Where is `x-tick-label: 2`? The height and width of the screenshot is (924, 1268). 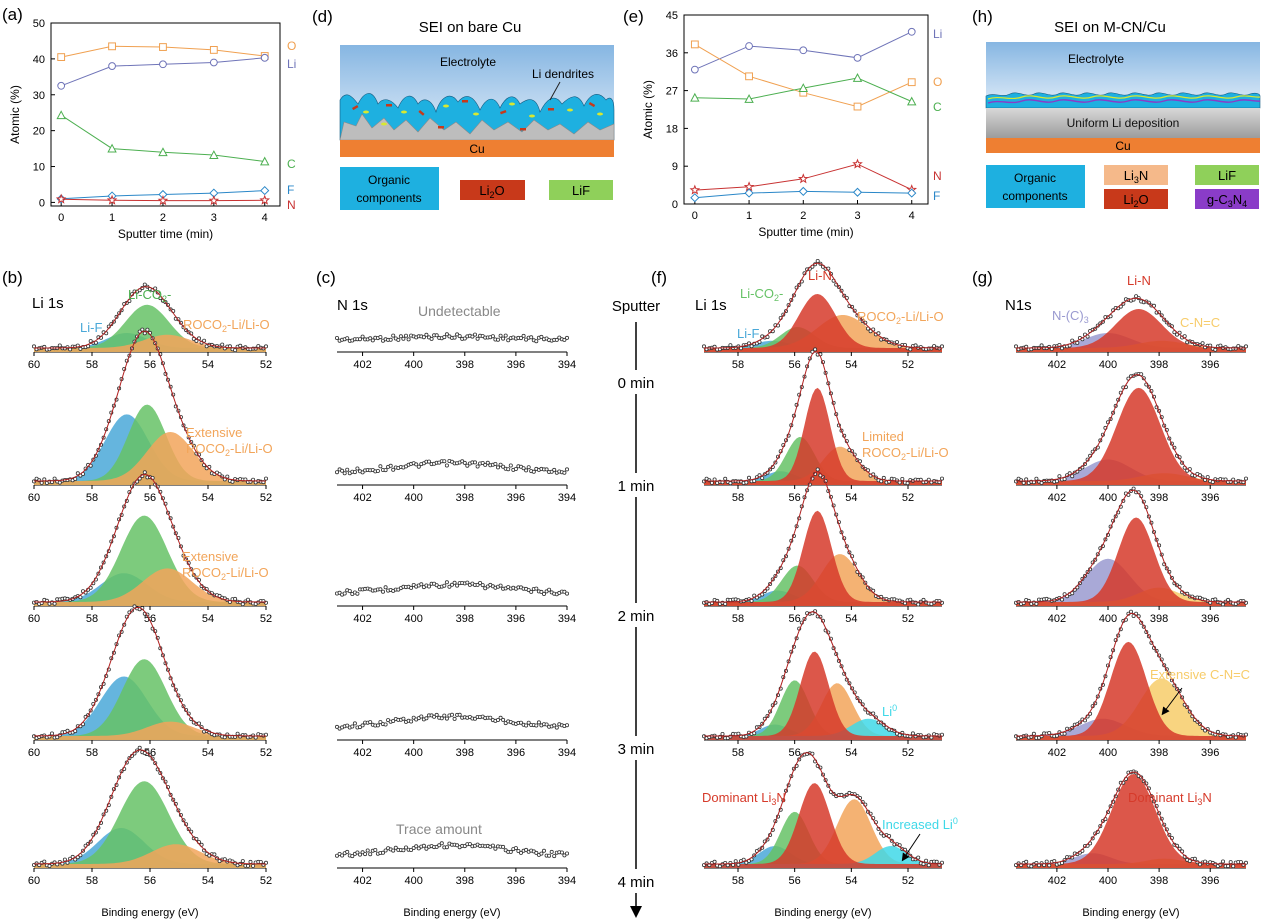
x-tick-label: 2 is located at coordinates (803, 216).